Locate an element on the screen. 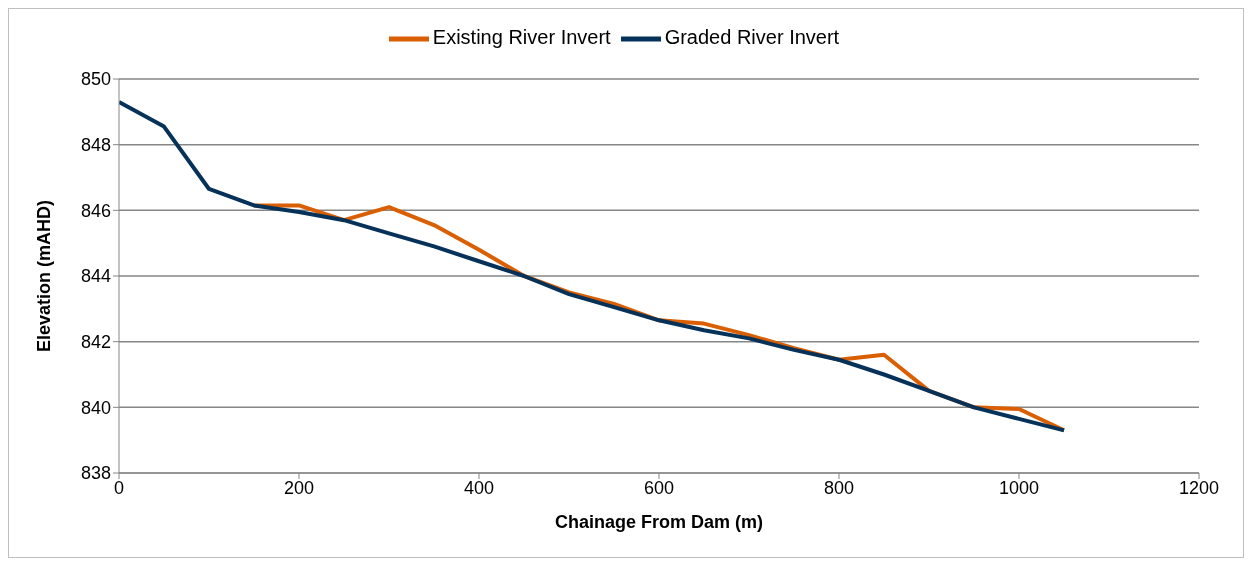  y-tick-label: 846 is located at coordinates (95, 210).